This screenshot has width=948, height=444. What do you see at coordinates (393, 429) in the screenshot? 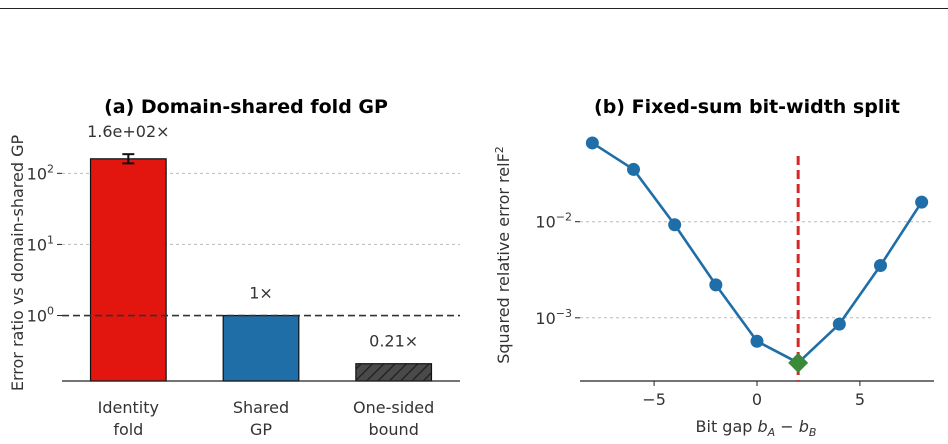
I see `panel-a-category-line2-2: bound` at bounding box center [393, 429].